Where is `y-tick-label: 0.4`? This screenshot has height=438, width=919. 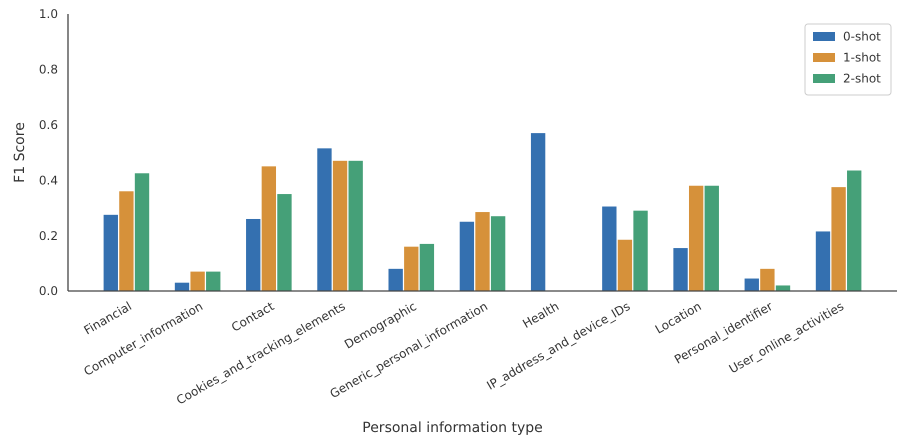 y-tick-label: 0.4 is located at coordinates (48, 180).